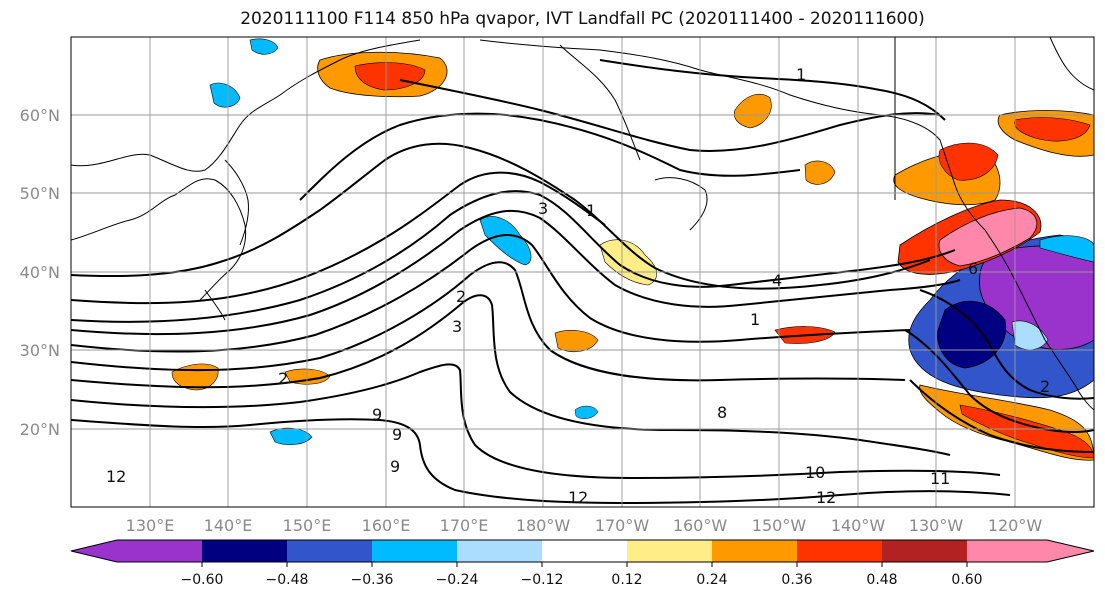 The height and width of the screenshot is (601, 1105). I want to click on lon-label: 150°W, so click(779, 525).